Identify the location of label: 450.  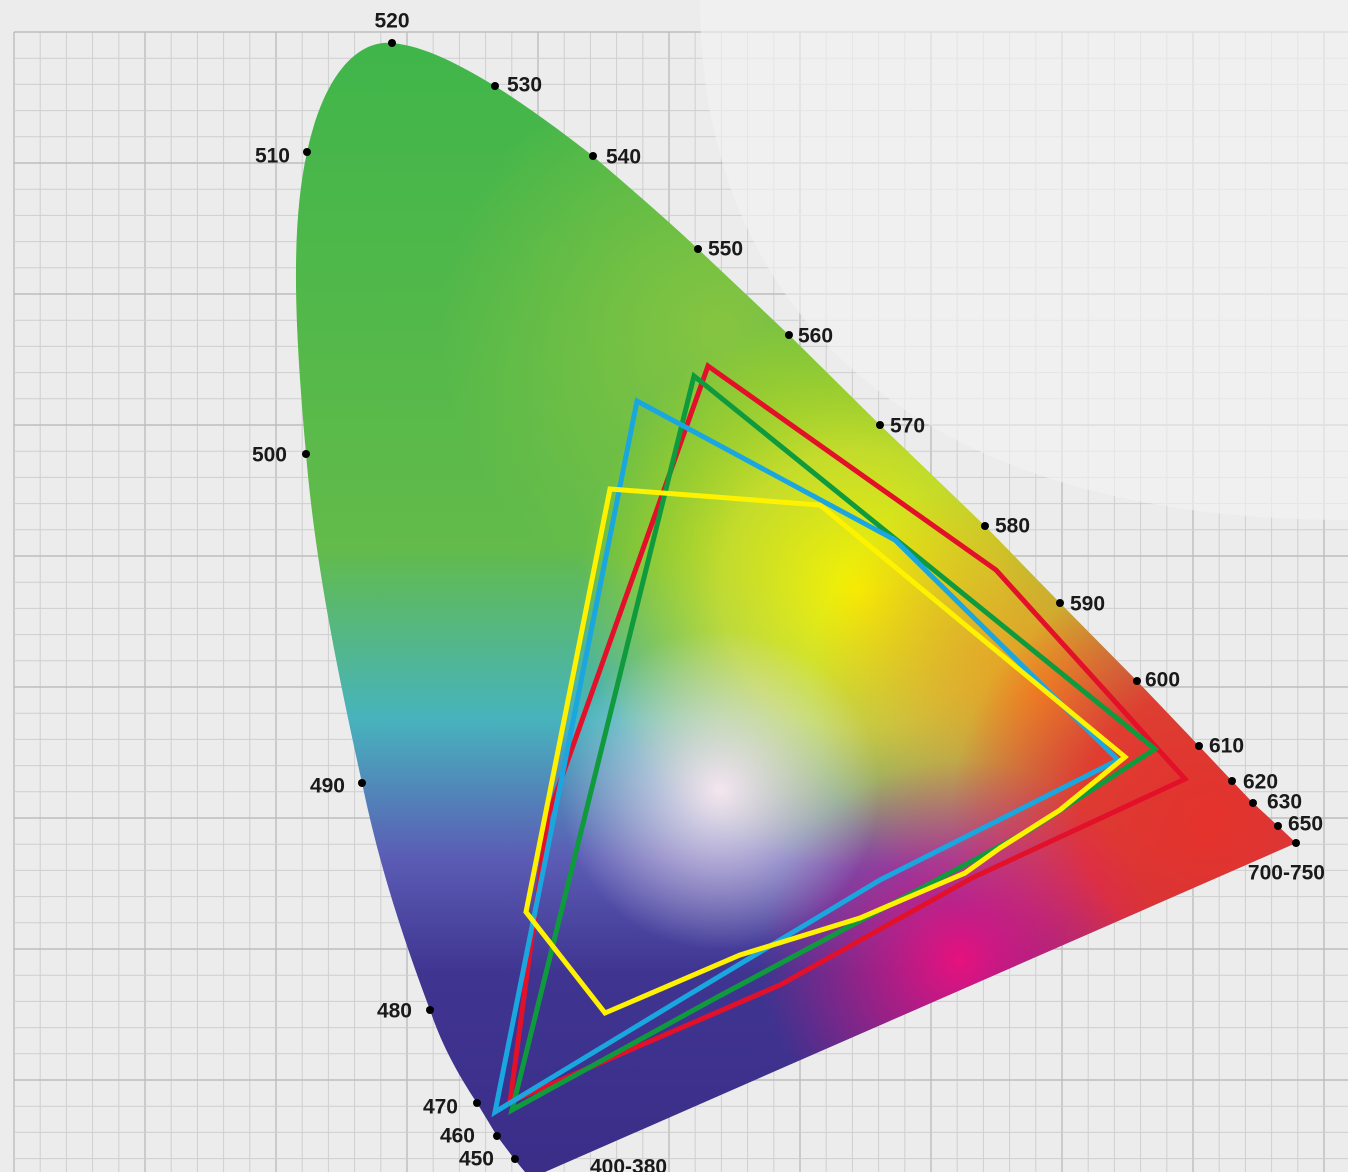
(476, 1159).